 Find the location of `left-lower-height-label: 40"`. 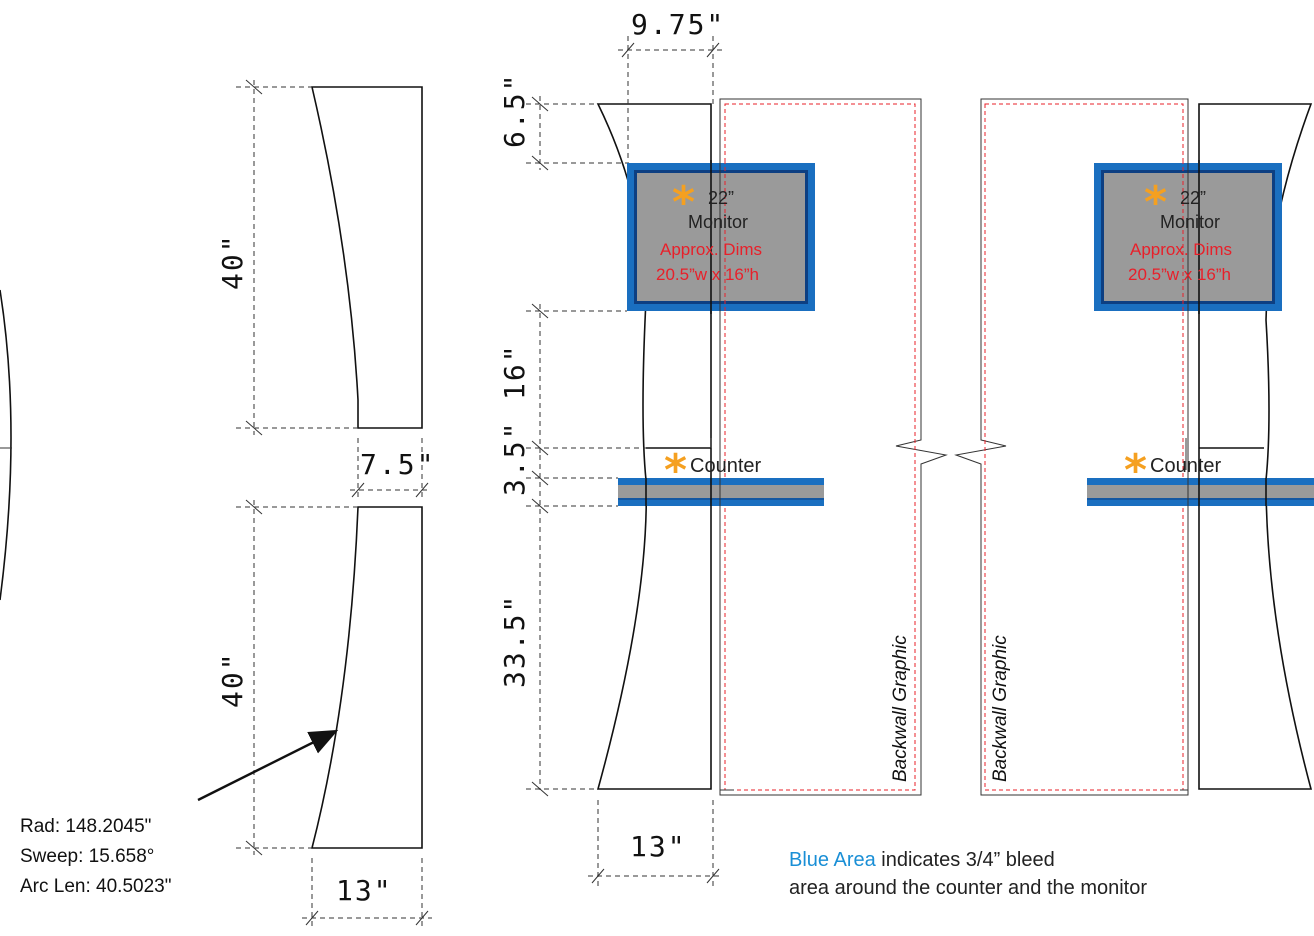

left-lower-height-label: 40" is located at coordinates (232, 679).